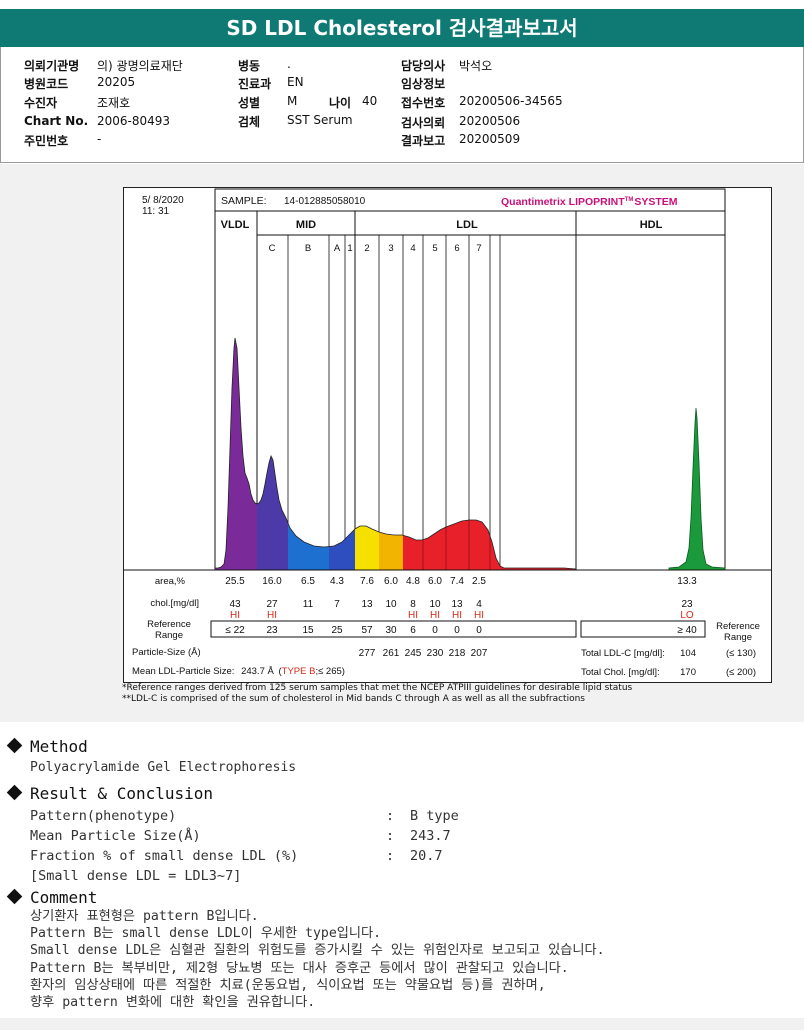 The height and width of the screenshot is (1030, 804). What do you see at coordinates (249, 122) in the screenshot?
I see `label-specimen: 검체` at bounding box center [249, 122].